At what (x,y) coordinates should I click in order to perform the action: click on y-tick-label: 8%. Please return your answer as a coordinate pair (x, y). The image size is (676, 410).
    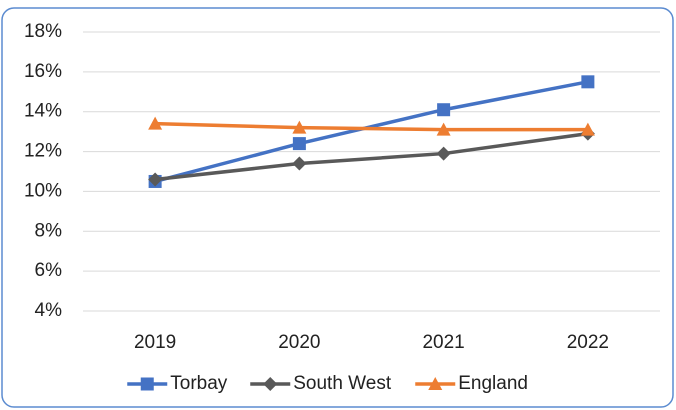
    Looking at the image, I should click on (49, 230).